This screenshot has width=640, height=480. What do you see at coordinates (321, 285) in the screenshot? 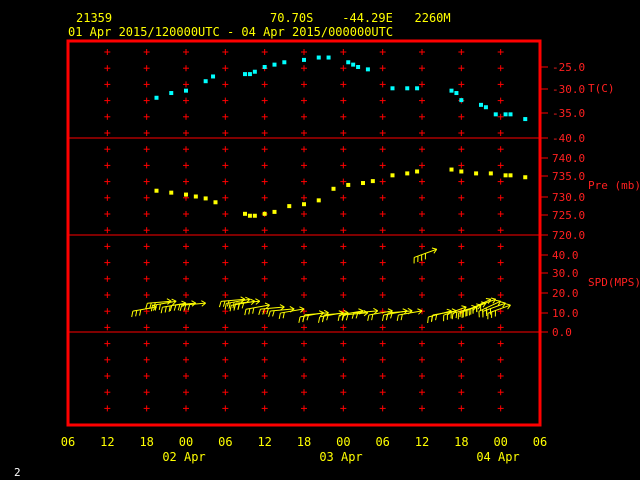
I see `wind-barbs-series` at bounding box center [321, 285].